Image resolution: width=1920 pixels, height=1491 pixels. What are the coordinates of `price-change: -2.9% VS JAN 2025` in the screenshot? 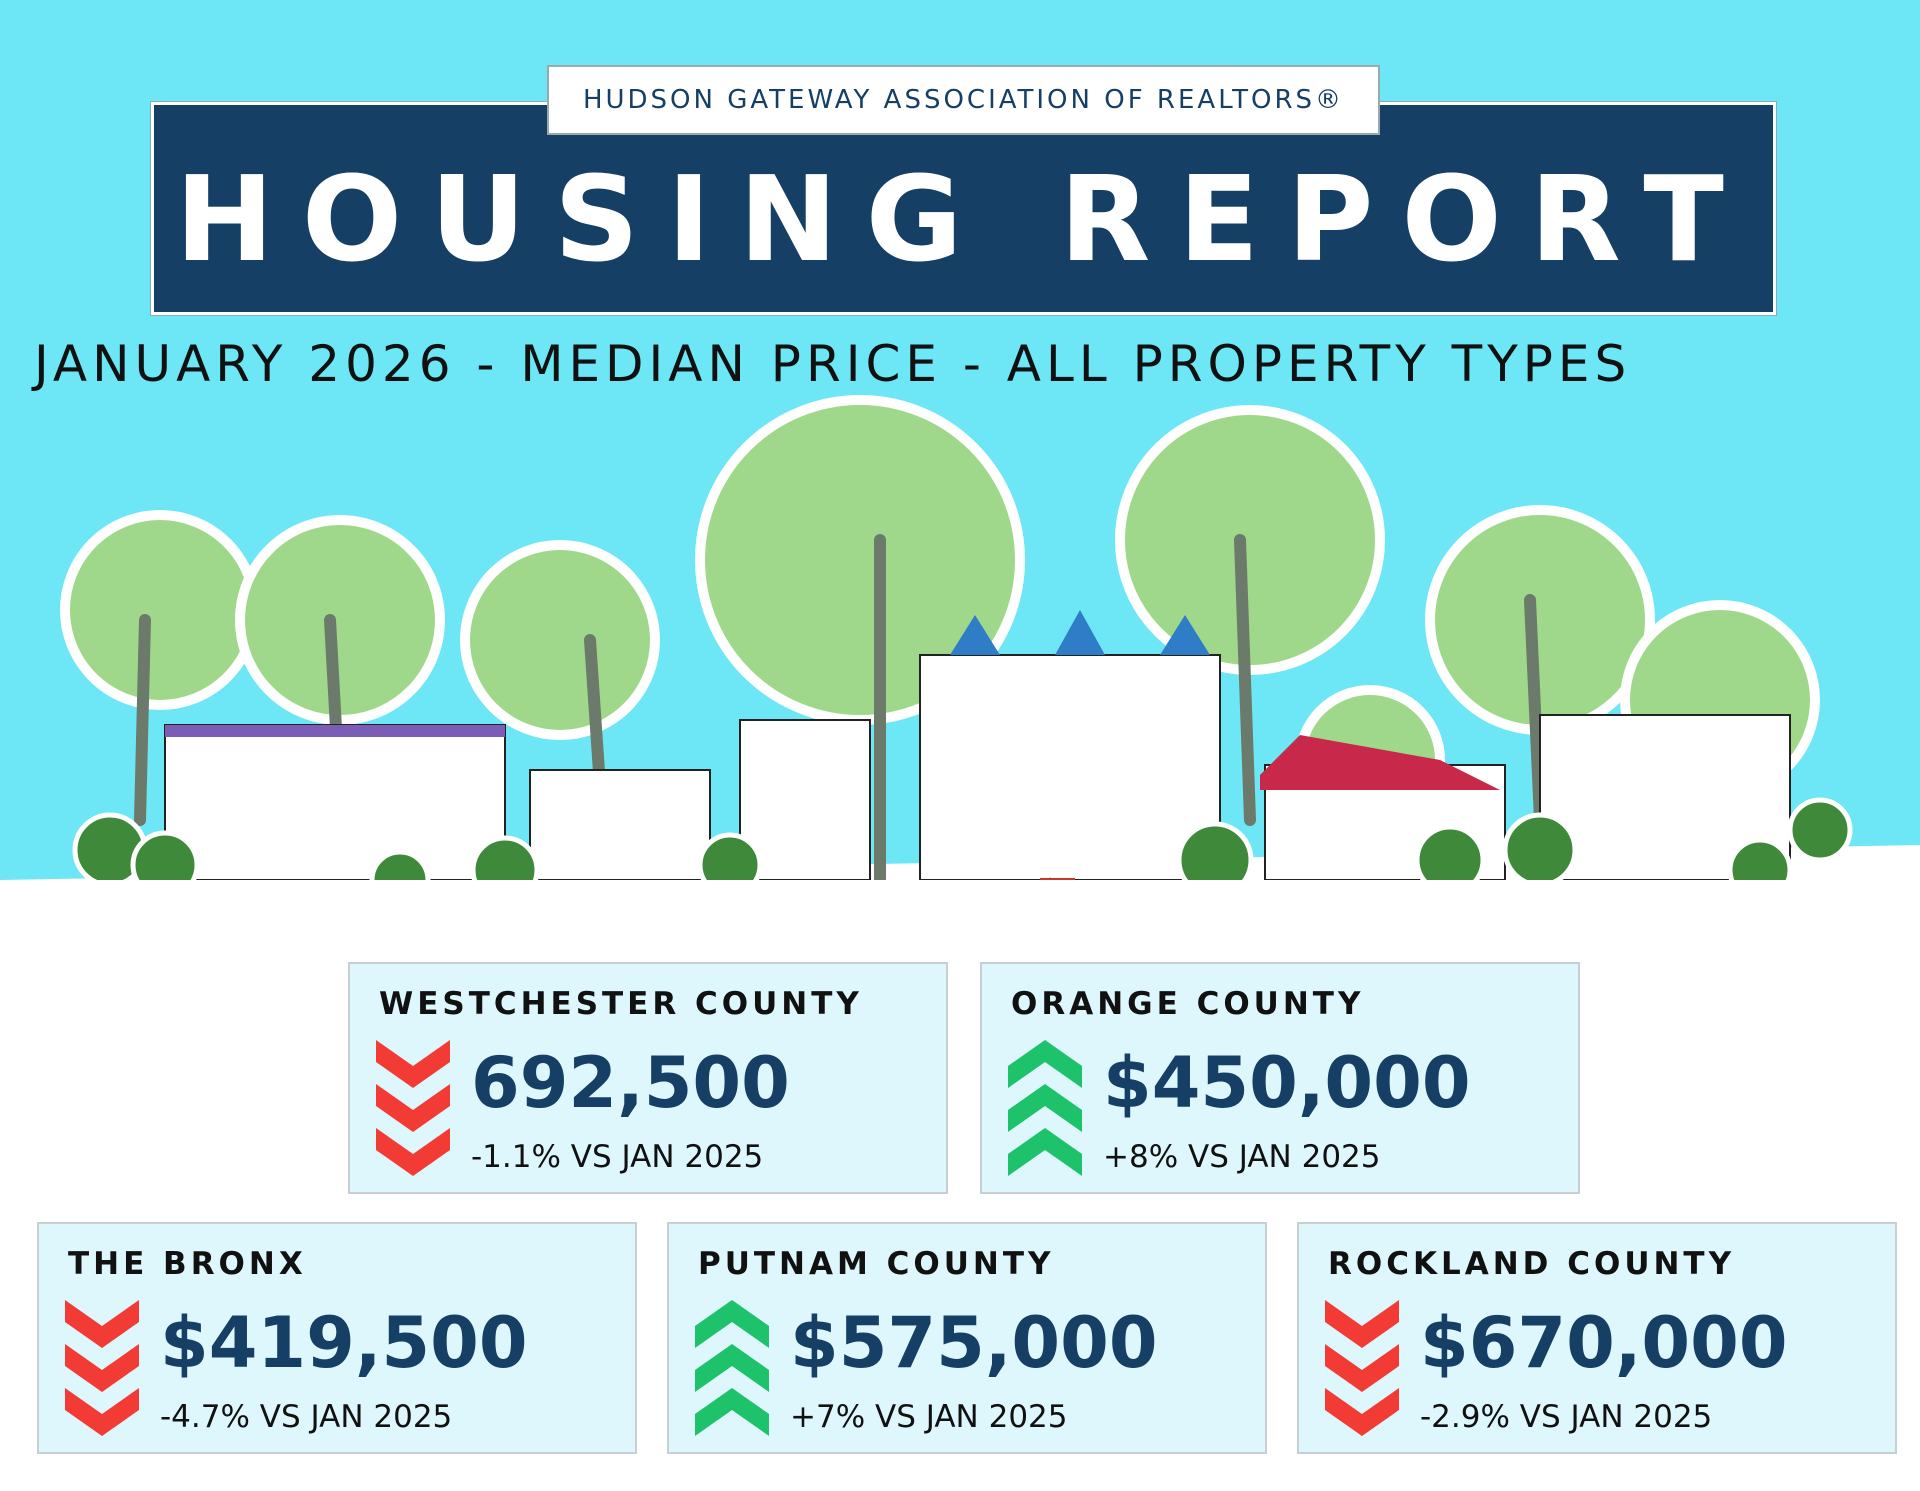 It's located at (1566, 1417).